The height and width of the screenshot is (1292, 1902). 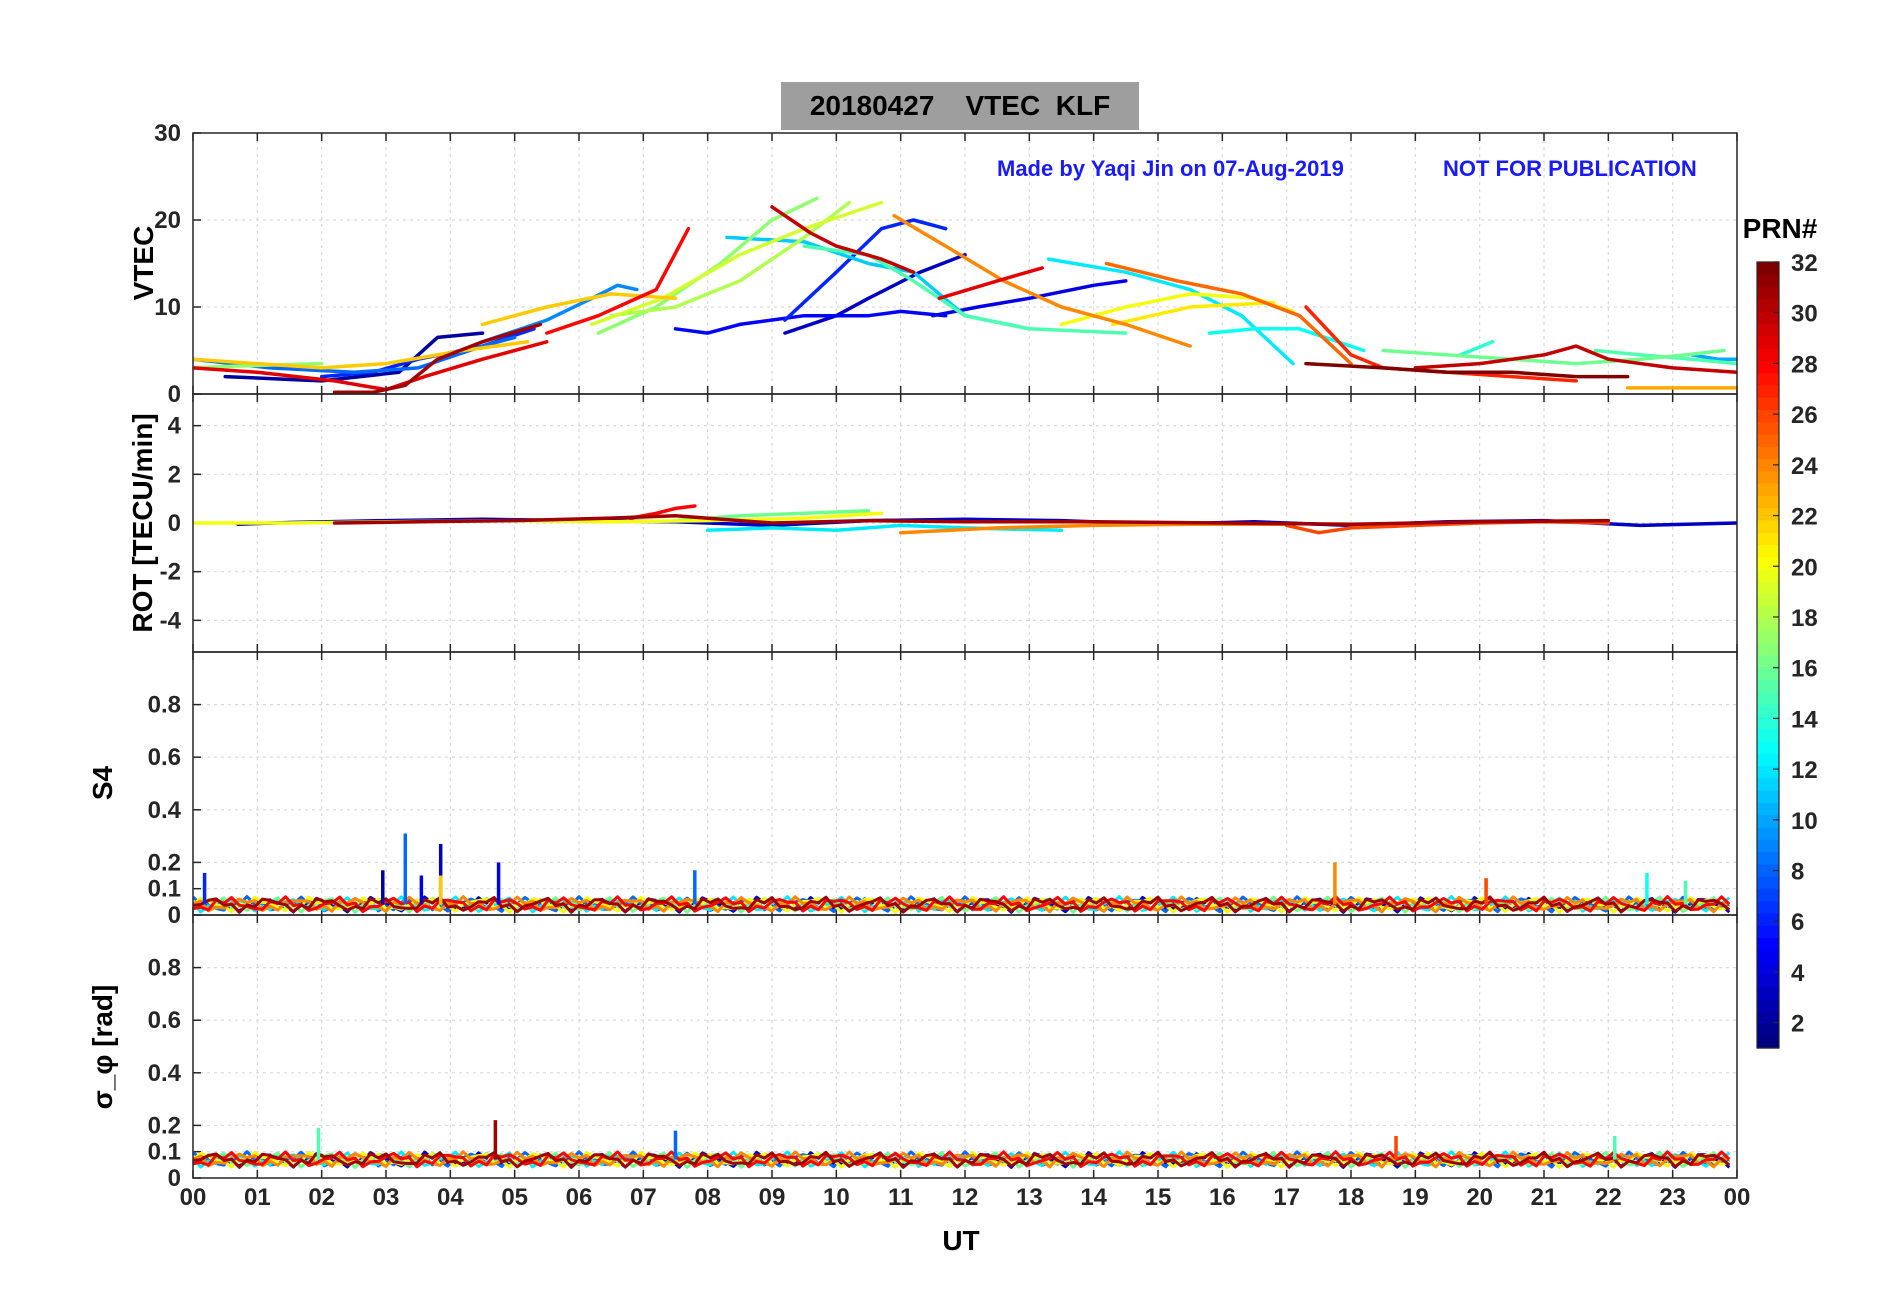 What do you see at coordinates (1798, 973) in the screenshot?
I see `colorbar-tick-label: 4` at bounding box center [1798, 973].